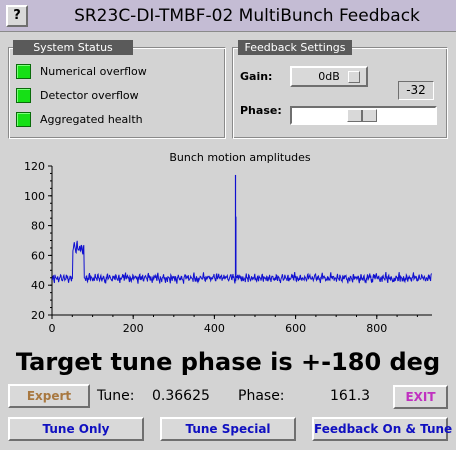 The height and width of the screenshot is (450, 456). What do you see at coordinates (116, 396) in the screenshot?
I see `tune-label: Tune:` at bounding box center [116, 396].